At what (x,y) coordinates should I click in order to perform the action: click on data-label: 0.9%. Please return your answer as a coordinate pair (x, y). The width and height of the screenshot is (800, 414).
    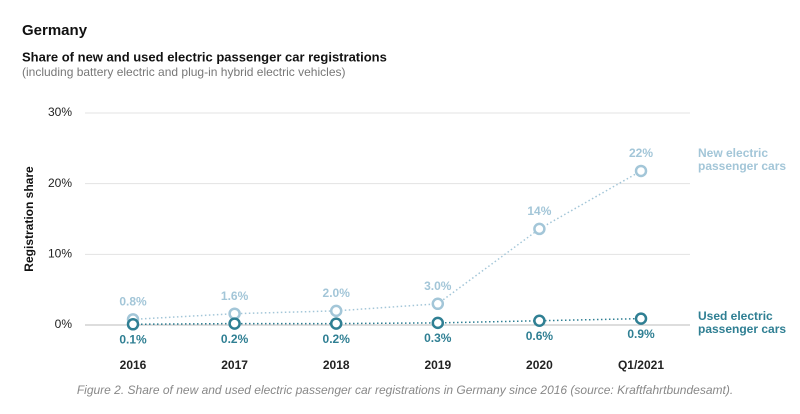
    Looking at the image, I should click on (641, 334).